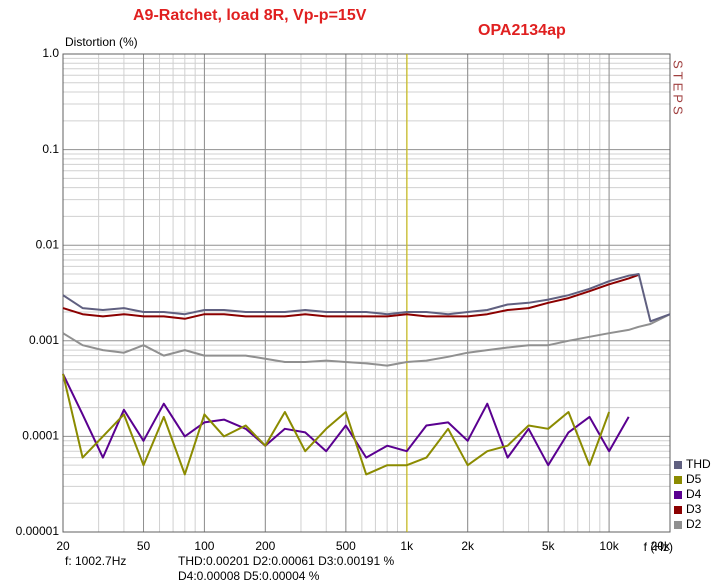 This screenshot has width=722, height=584. Describe the element at coordinates (549, 546) in the screenshot. I see `x-tick-label: 5k` at that location.